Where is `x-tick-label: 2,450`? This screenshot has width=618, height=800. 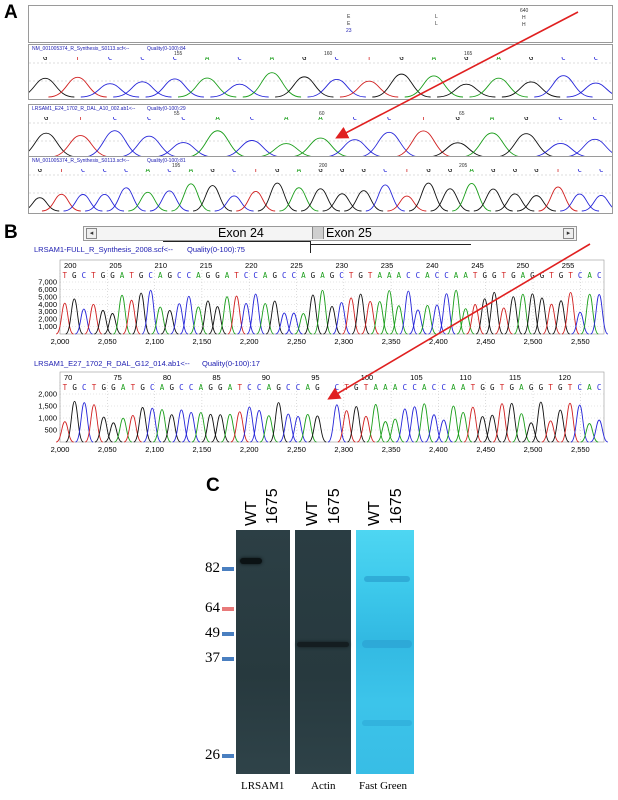 x-tick-label: 2,450 is located at coordinates (485, 341).